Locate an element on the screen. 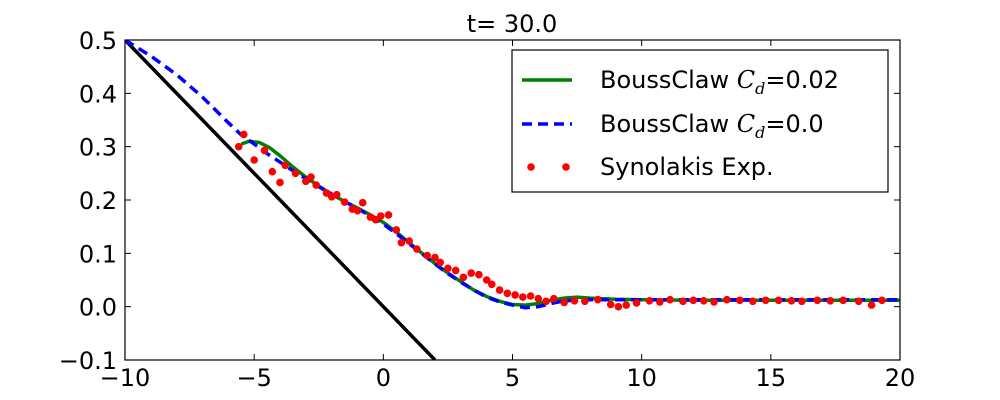 The image size is (1000, 400). legend-text-suffix: =0.02 is located at coordinates (802, 80).